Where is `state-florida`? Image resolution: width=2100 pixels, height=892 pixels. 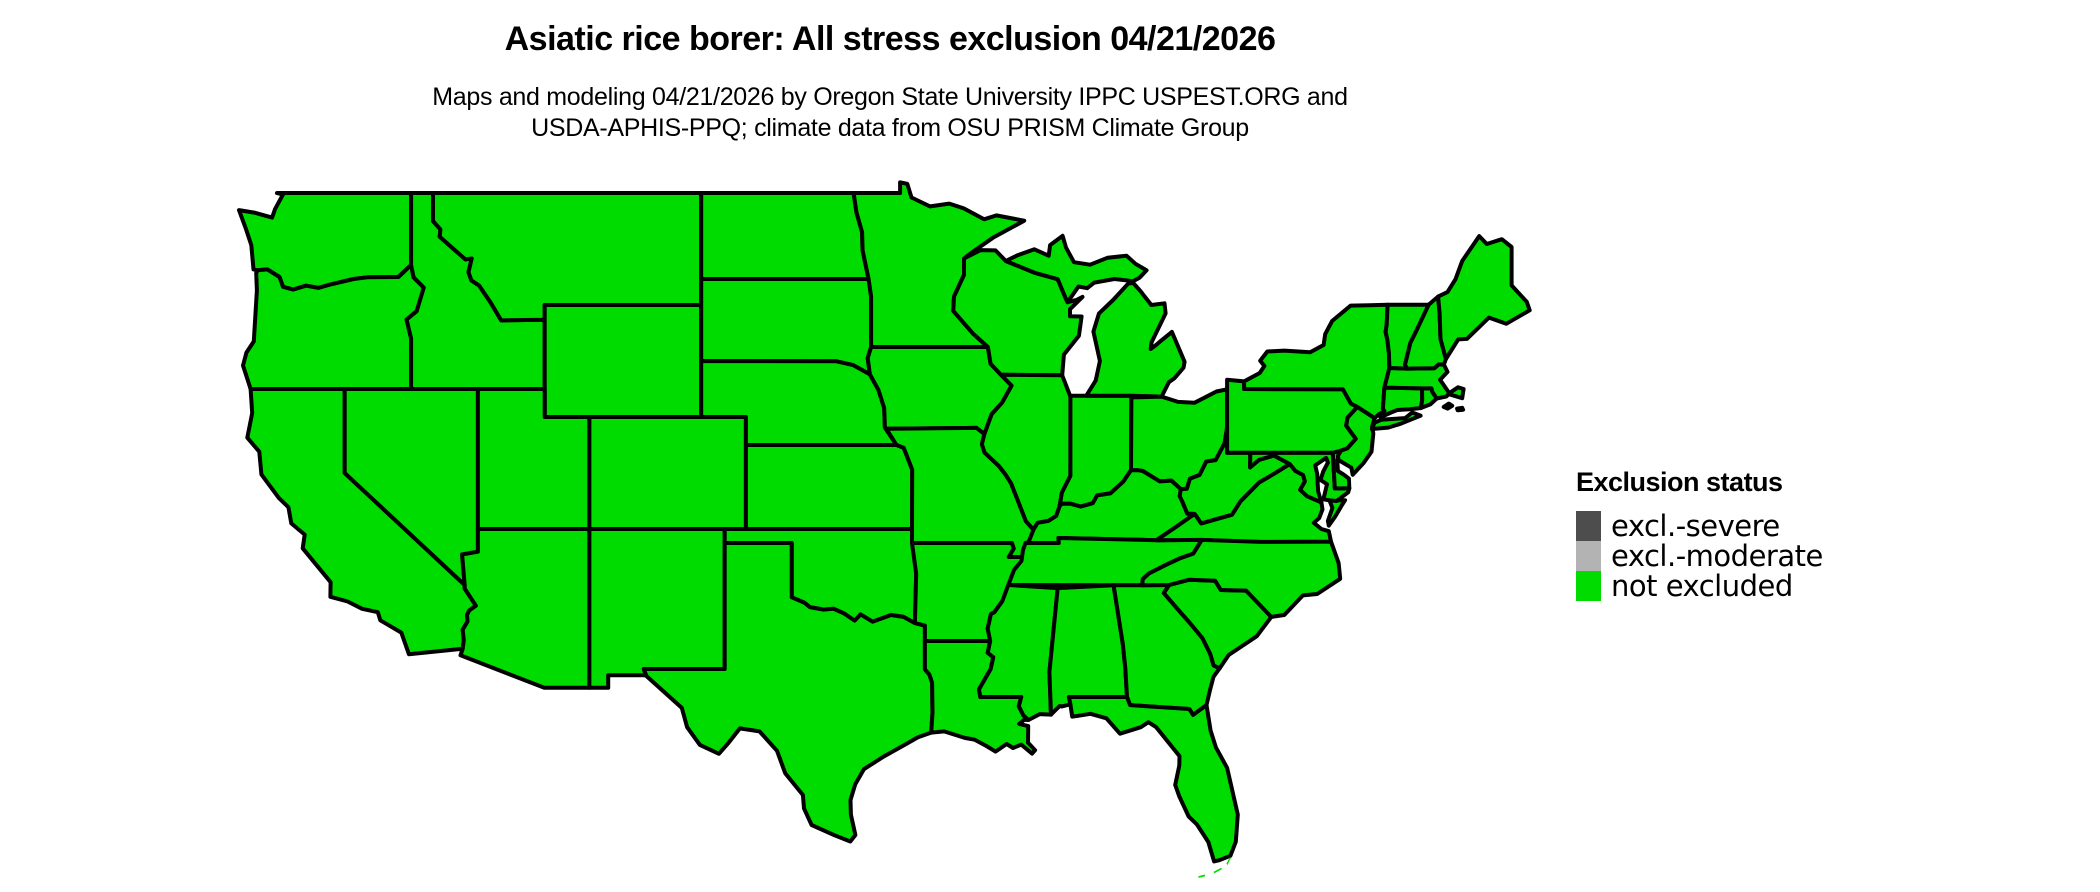 state-florida is located at coordinates (1153, 779).